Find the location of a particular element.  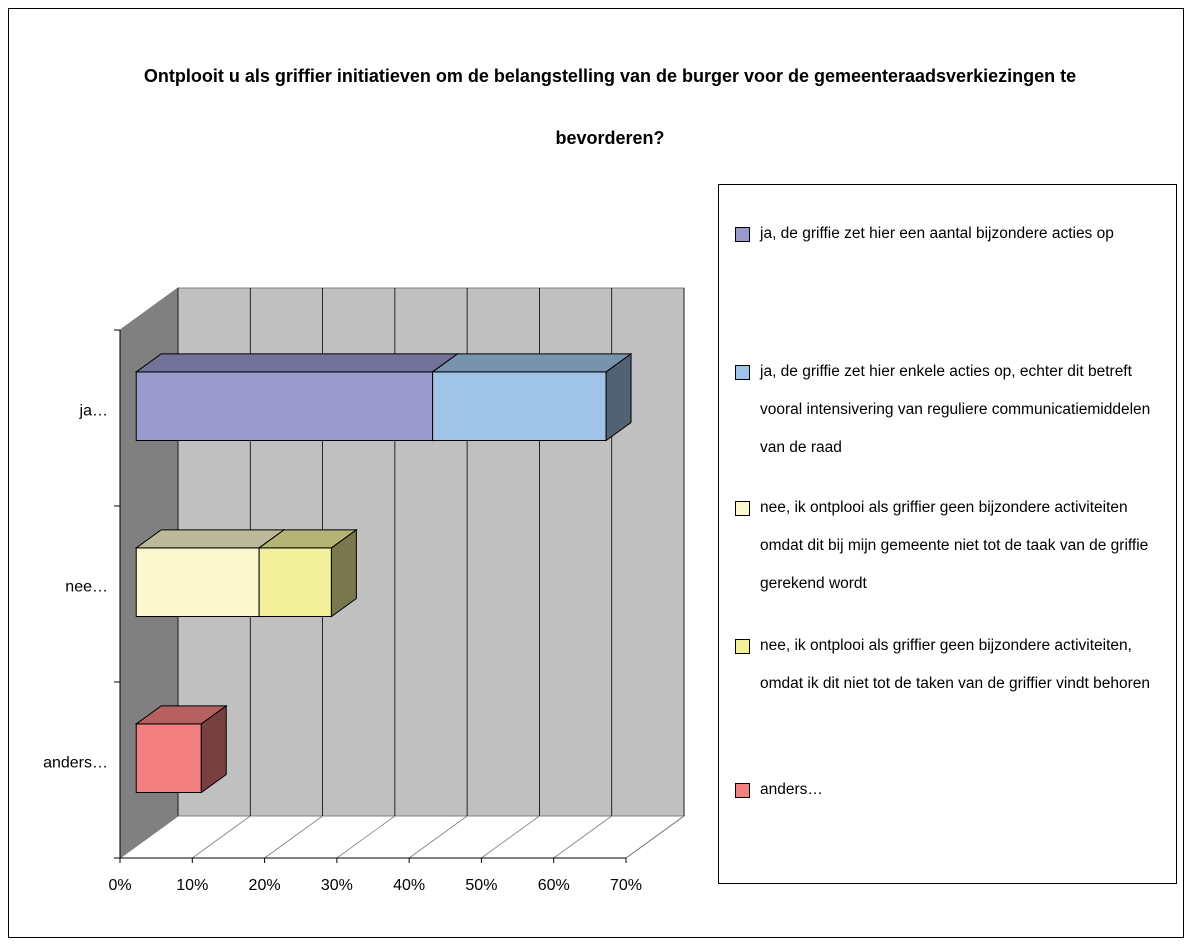

x-tick-label: 40% is located at coordinates (409, 885).